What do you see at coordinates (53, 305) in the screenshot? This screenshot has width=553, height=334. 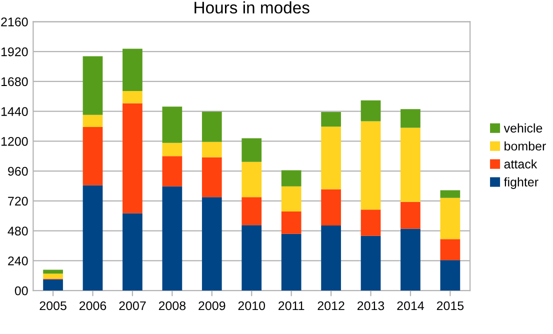 I see `x-tick-label: 2005` at bounding box center [53, 305].